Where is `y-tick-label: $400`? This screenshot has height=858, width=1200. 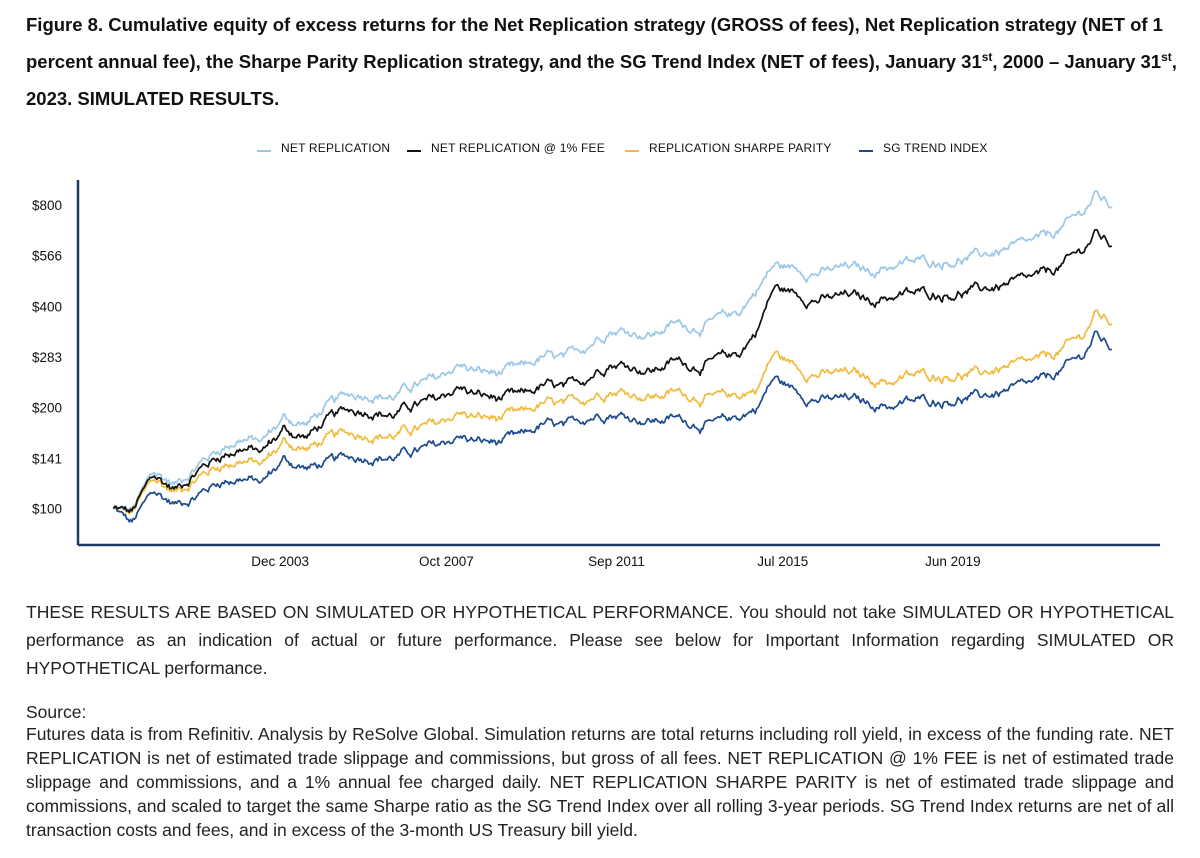 y-tick-label: $400 is located at coordinates (47, 306).